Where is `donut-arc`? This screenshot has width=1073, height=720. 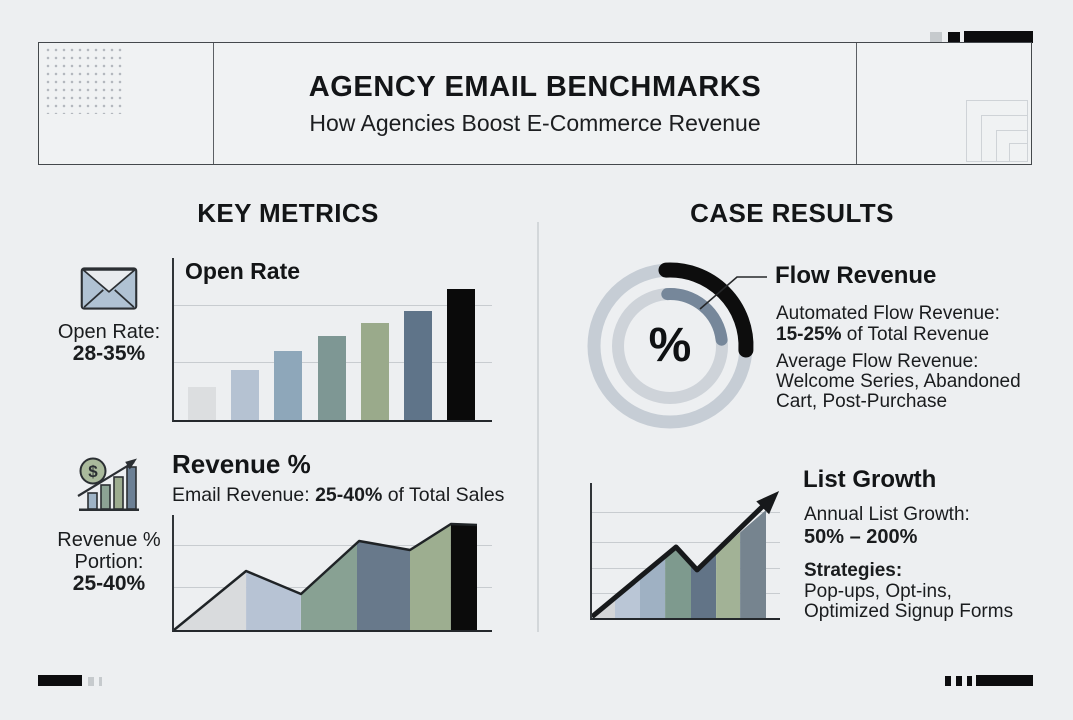
donut-arc is located at coordinates (706, 310).